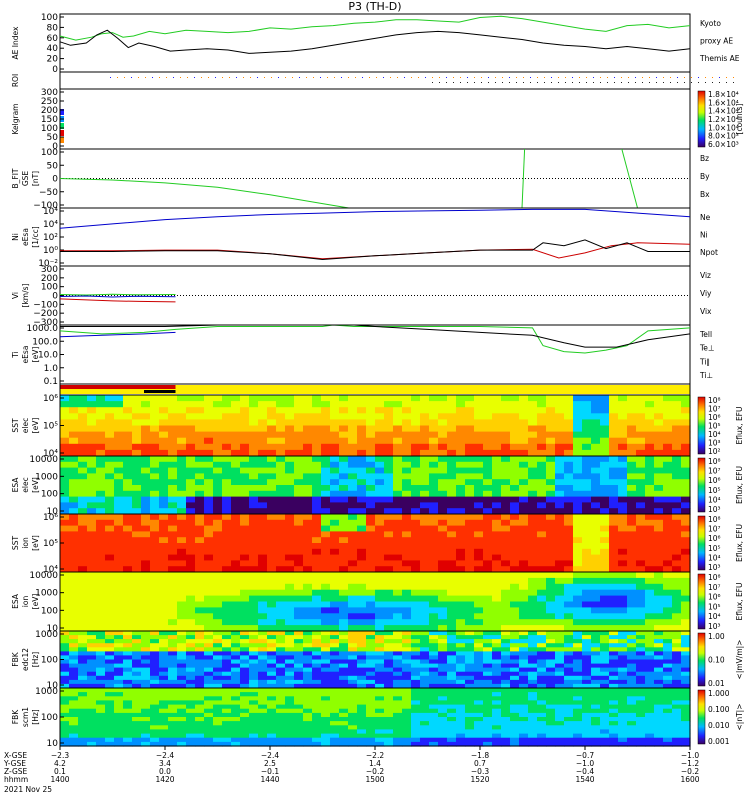 This screenshot has width=750, height=800. I want to click on colorbar-label: 10⁷, so click(714, 587).